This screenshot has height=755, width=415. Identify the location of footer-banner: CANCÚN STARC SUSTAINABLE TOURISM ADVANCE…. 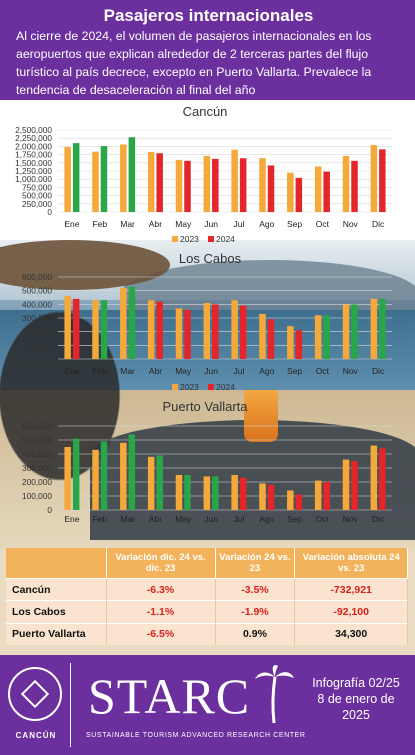
(207, 705).